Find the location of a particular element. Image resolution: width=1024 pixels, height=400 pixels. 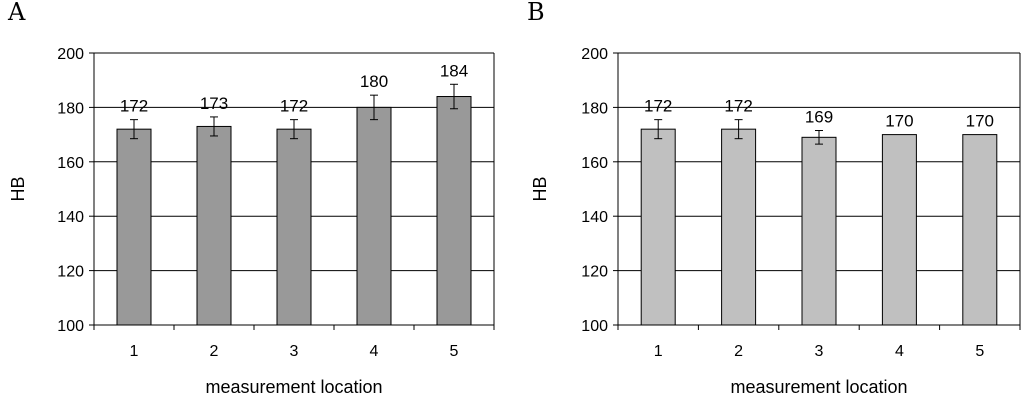

panel-letter: A is located at coordinates (16, 13).